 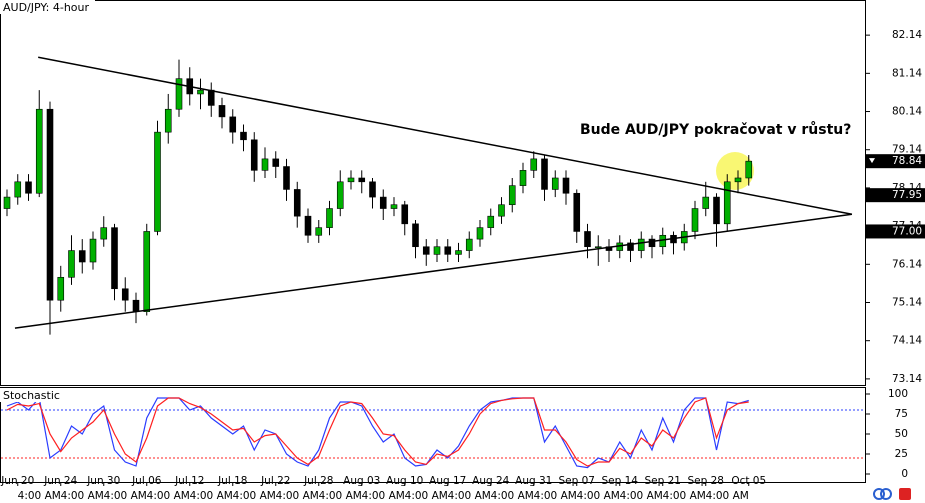 I want to click on title-bg, so click(x=47, y=7).